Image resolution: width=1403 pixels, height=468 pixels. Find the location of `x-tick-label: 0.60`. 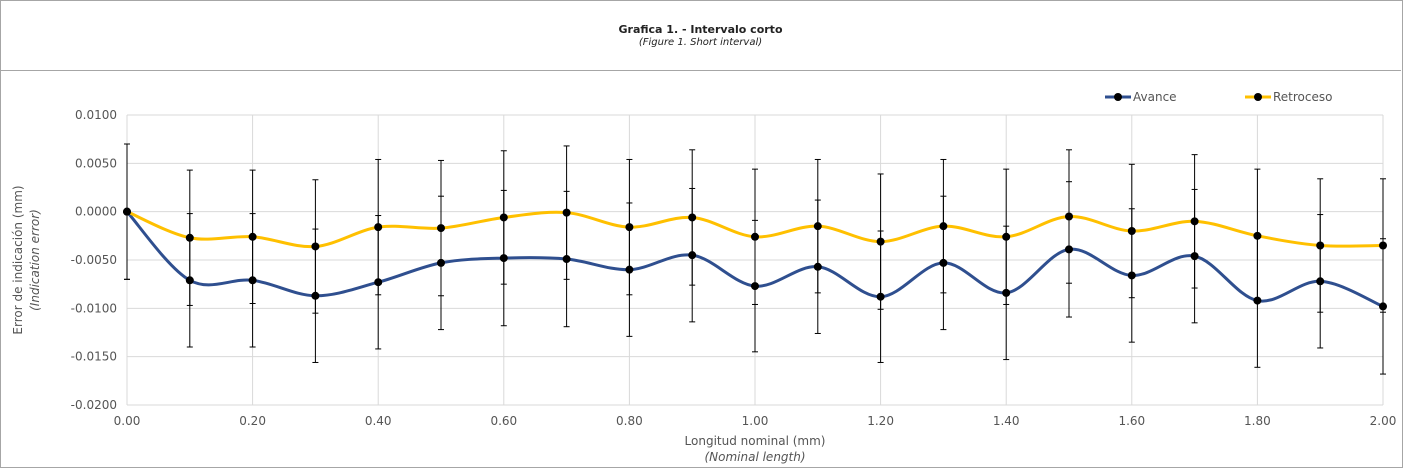

x-tick-label: 0.60 is located at coordinates (503, 421).